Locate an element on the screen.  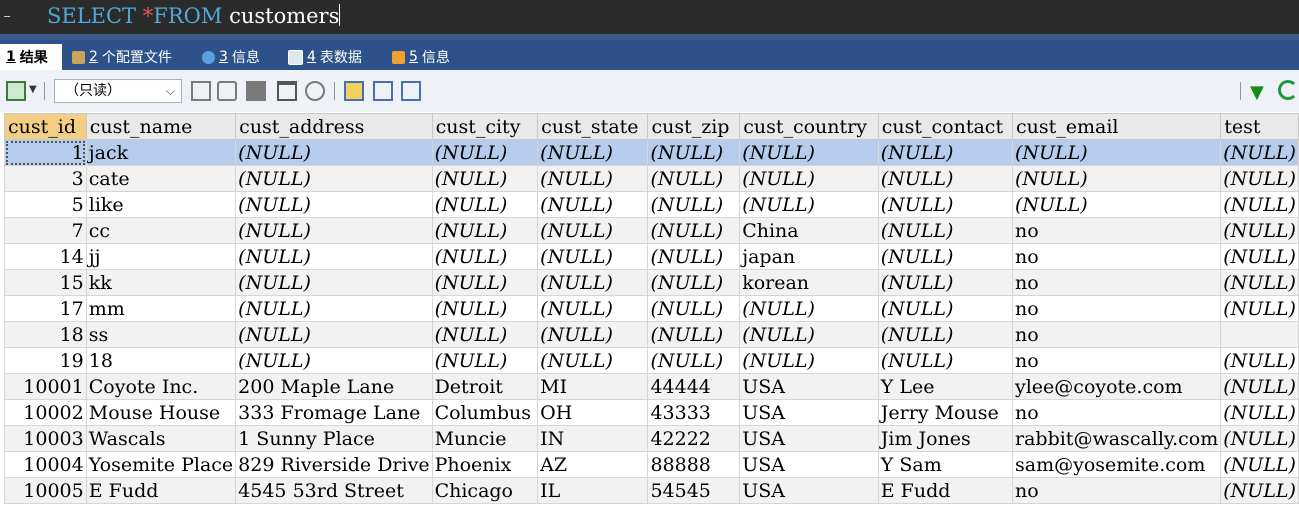
cell-cust-address: 1 Sunny Place is located at coordinates (334, 438).